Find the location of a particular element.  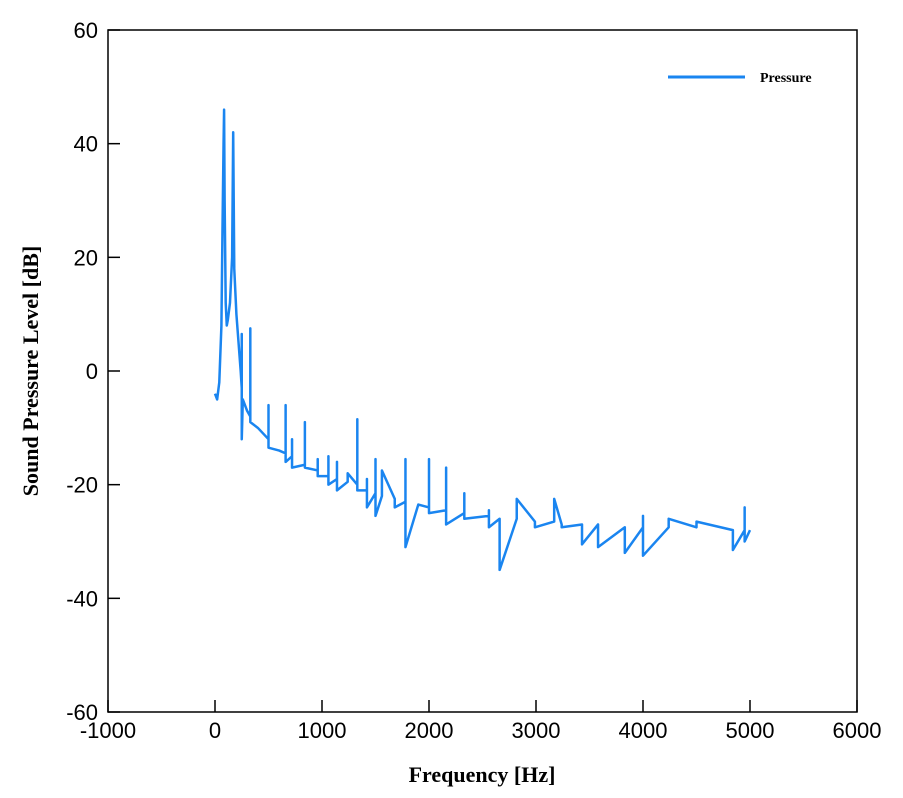

x-tick-label: 1000 is located at coordinates (322, 730).